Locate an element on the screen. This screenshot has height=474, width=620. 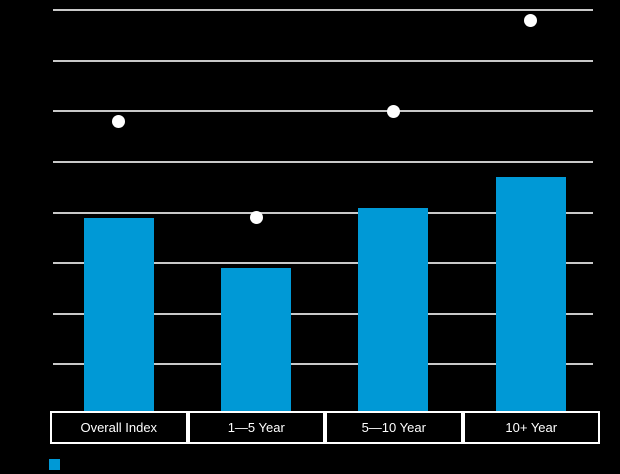
x-axis-label-overall-index: Overall Index is located at coordinates (119, 427).